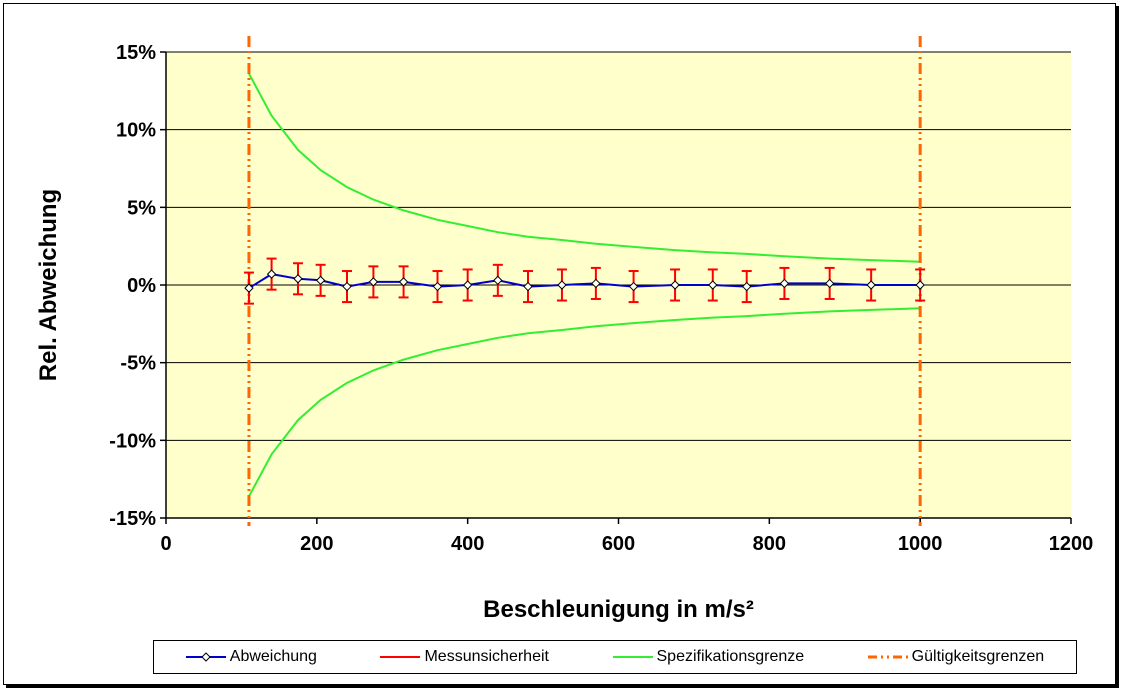 The image size is (1121, 691). I want to click on legend-swatch-abweichung, so click(205, 657).